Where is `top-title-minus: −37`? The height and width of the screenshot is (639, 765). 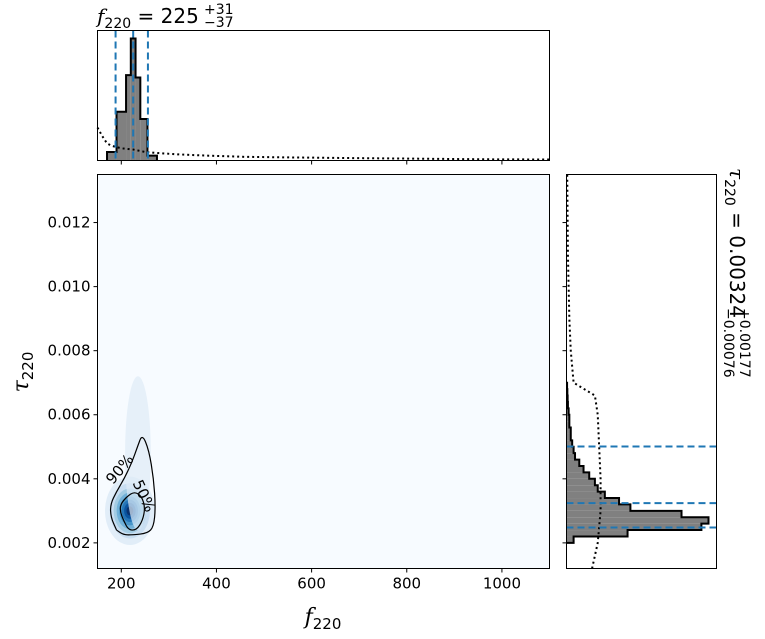
top-title-minus: −37 is located at coordinates (219, 23).